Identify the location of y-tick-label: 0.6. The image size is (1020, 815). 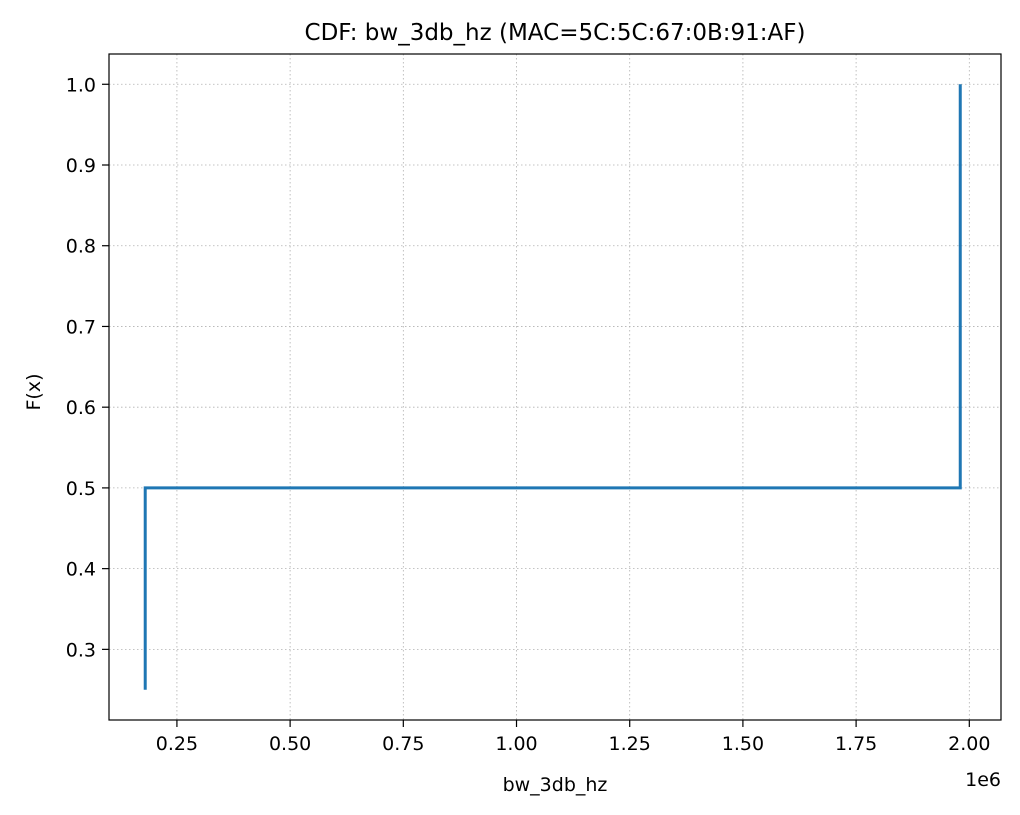
(81, 408).